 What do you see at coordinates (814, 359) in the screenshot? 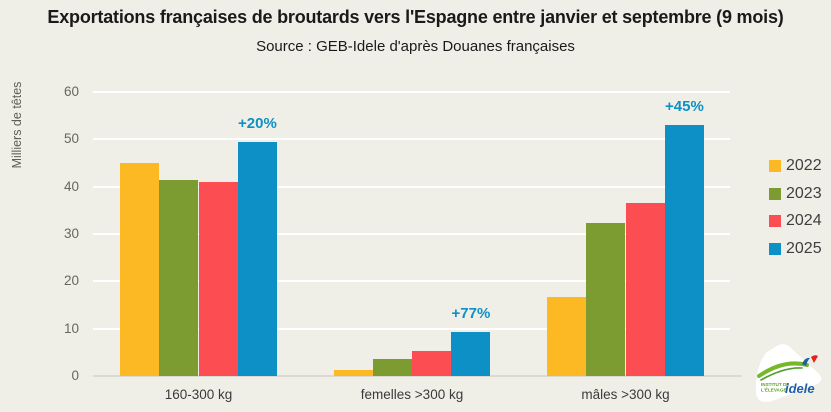
I see `logo-flag-red` at bounding box center [814, 359].